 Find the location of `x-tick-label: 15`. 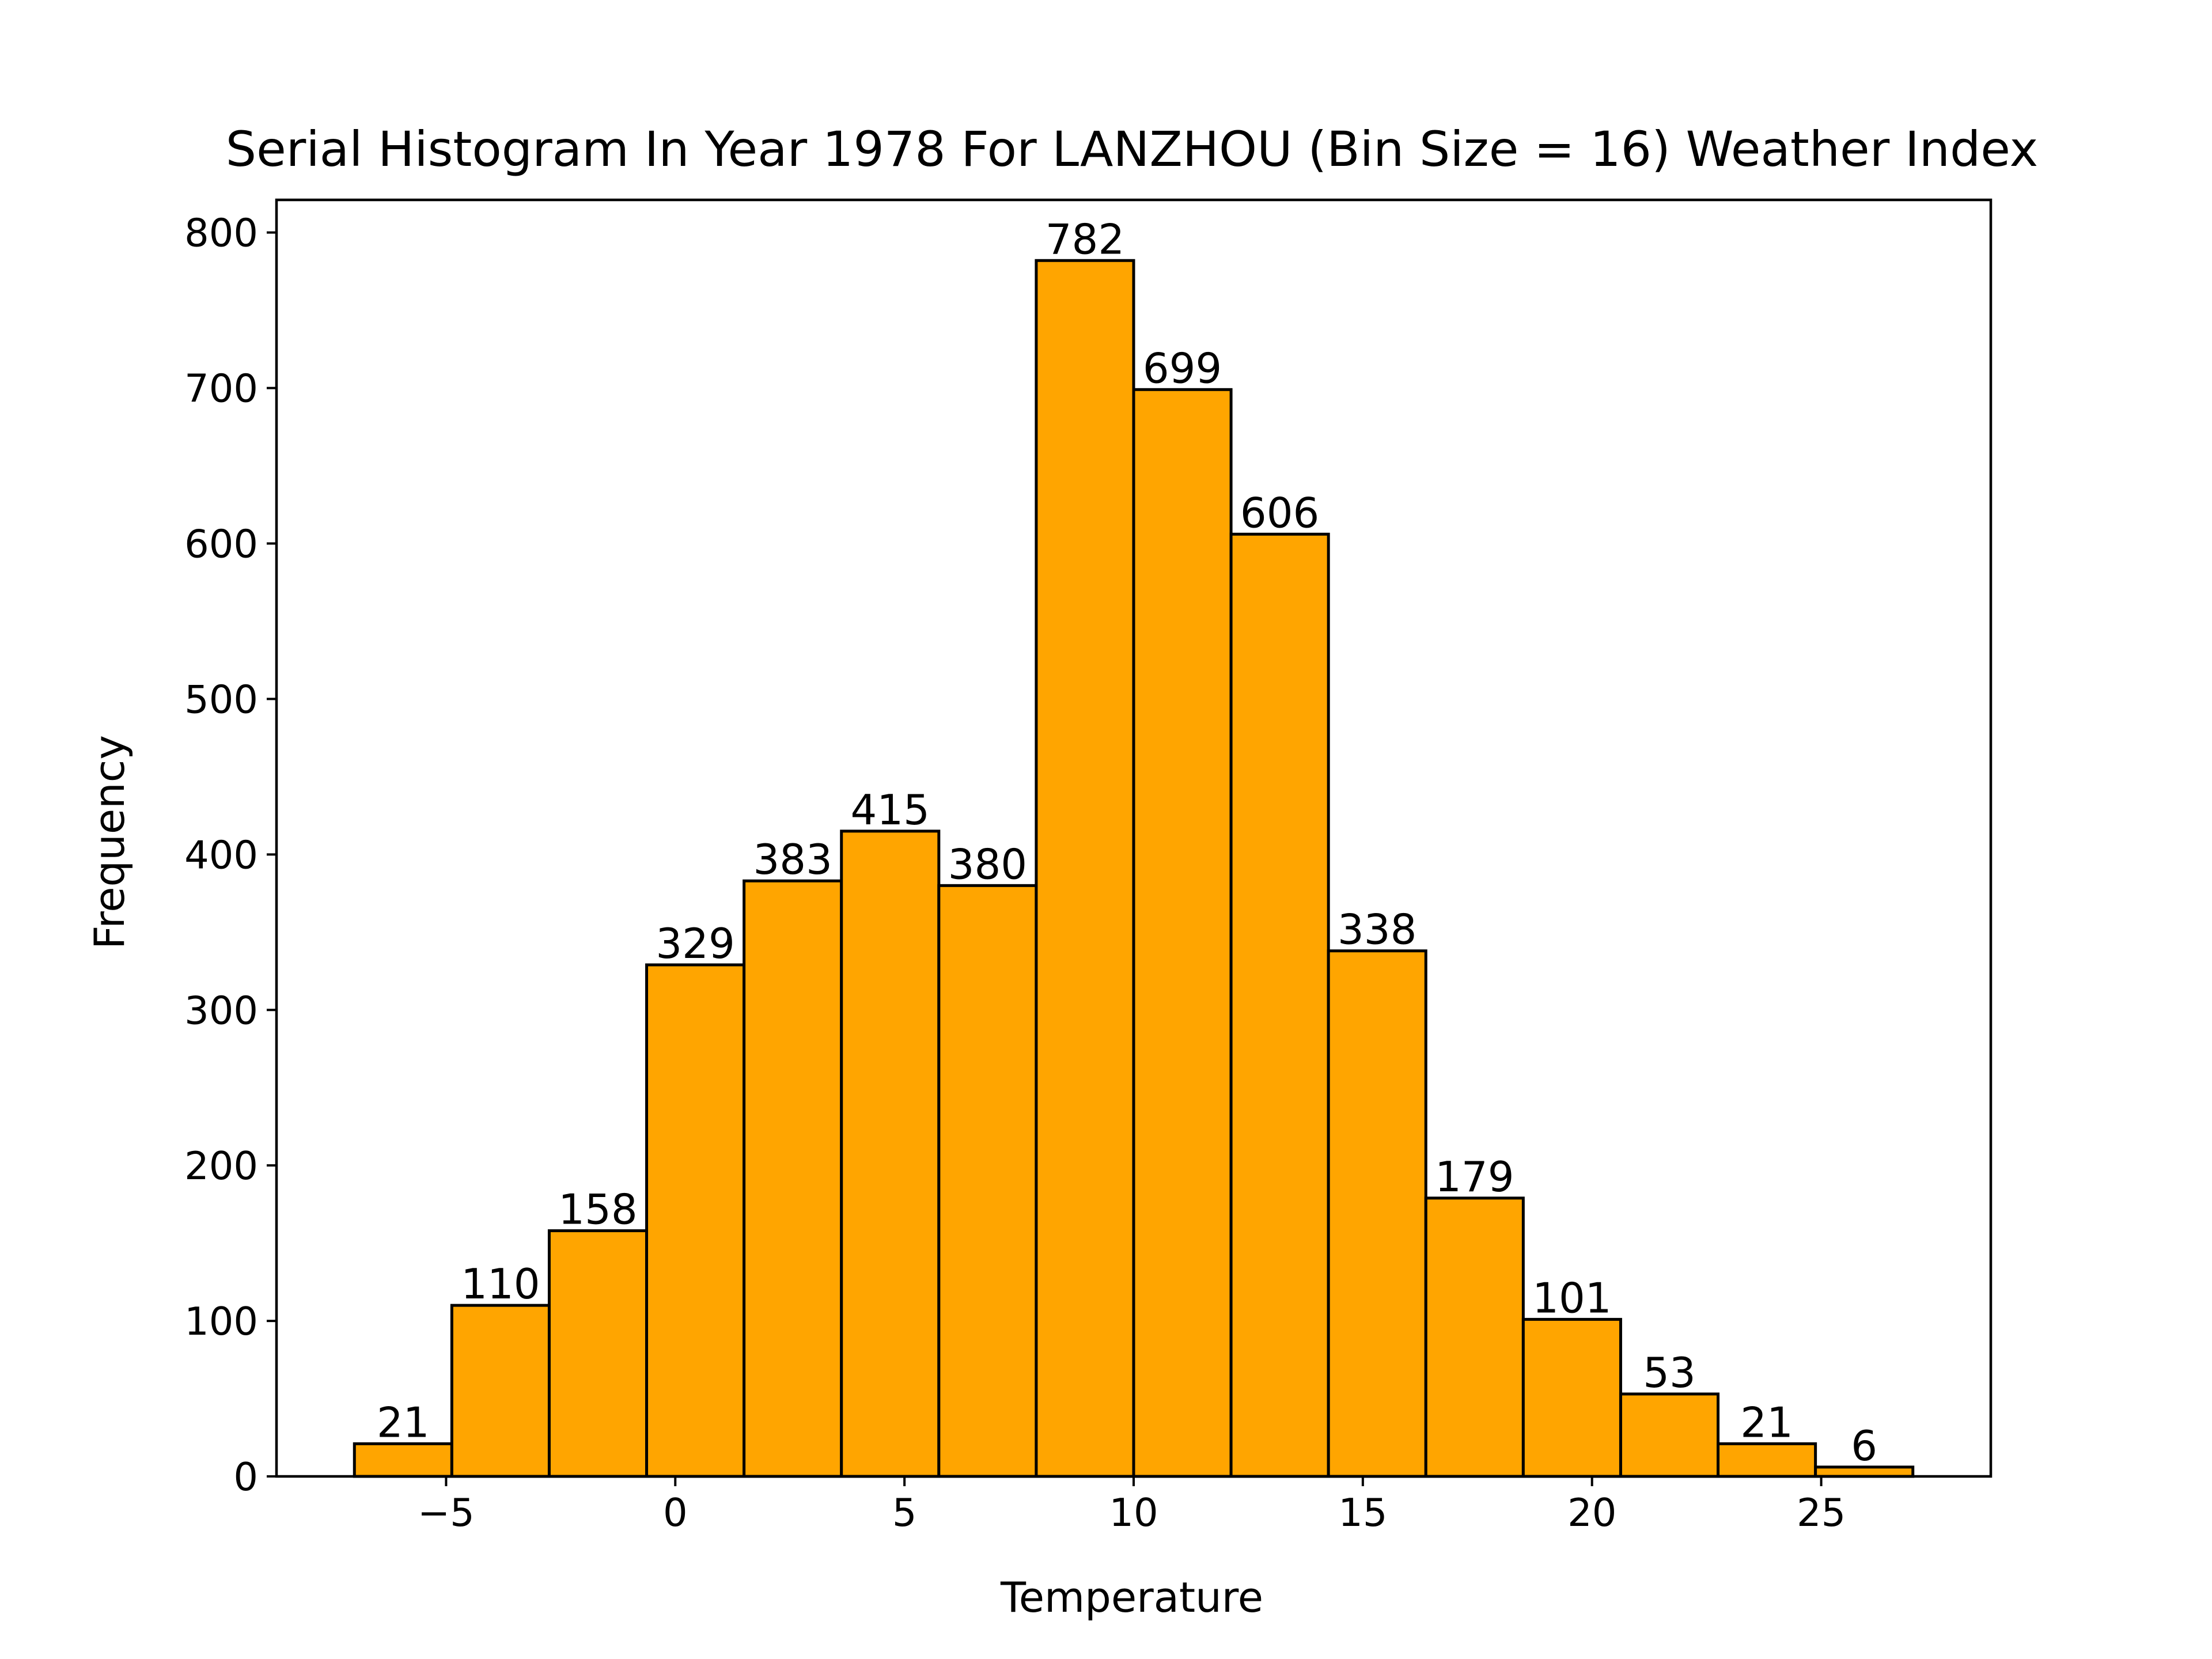

x-tick-label: 15 is located at coordinates (1362, 1512).